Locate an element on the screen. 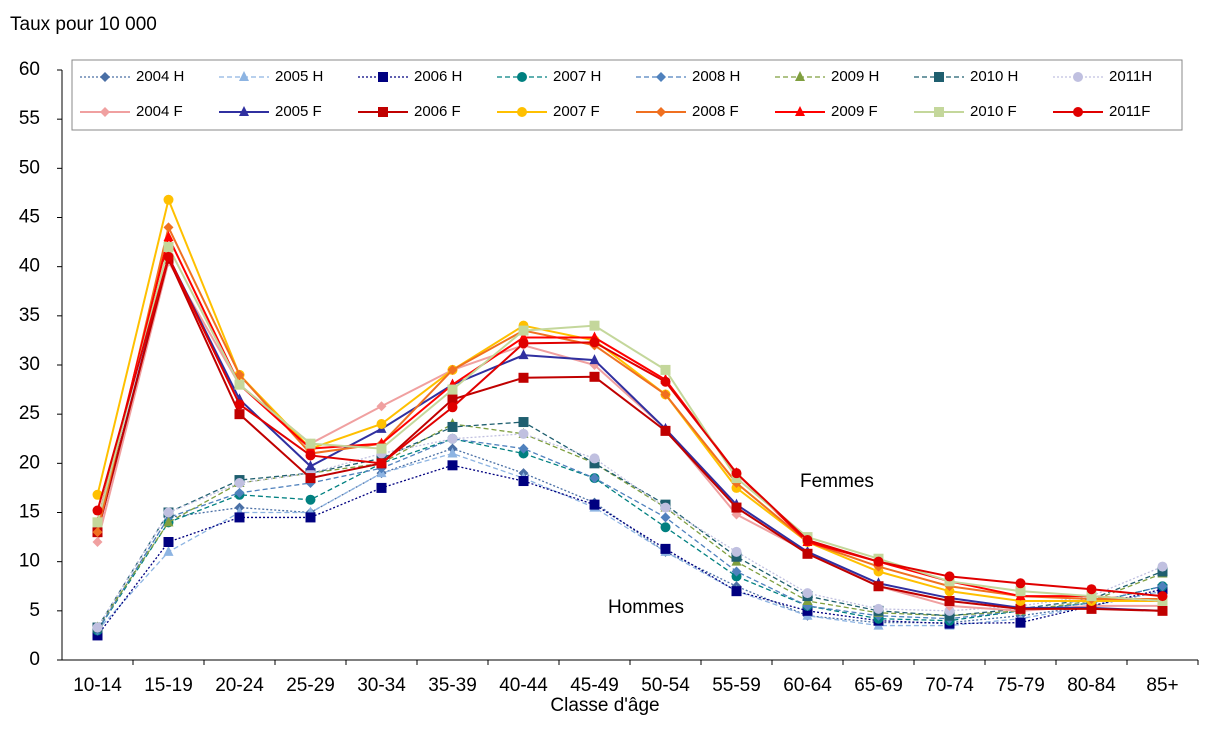  y-tick-label: 45 is located at coordinates (29, 217).